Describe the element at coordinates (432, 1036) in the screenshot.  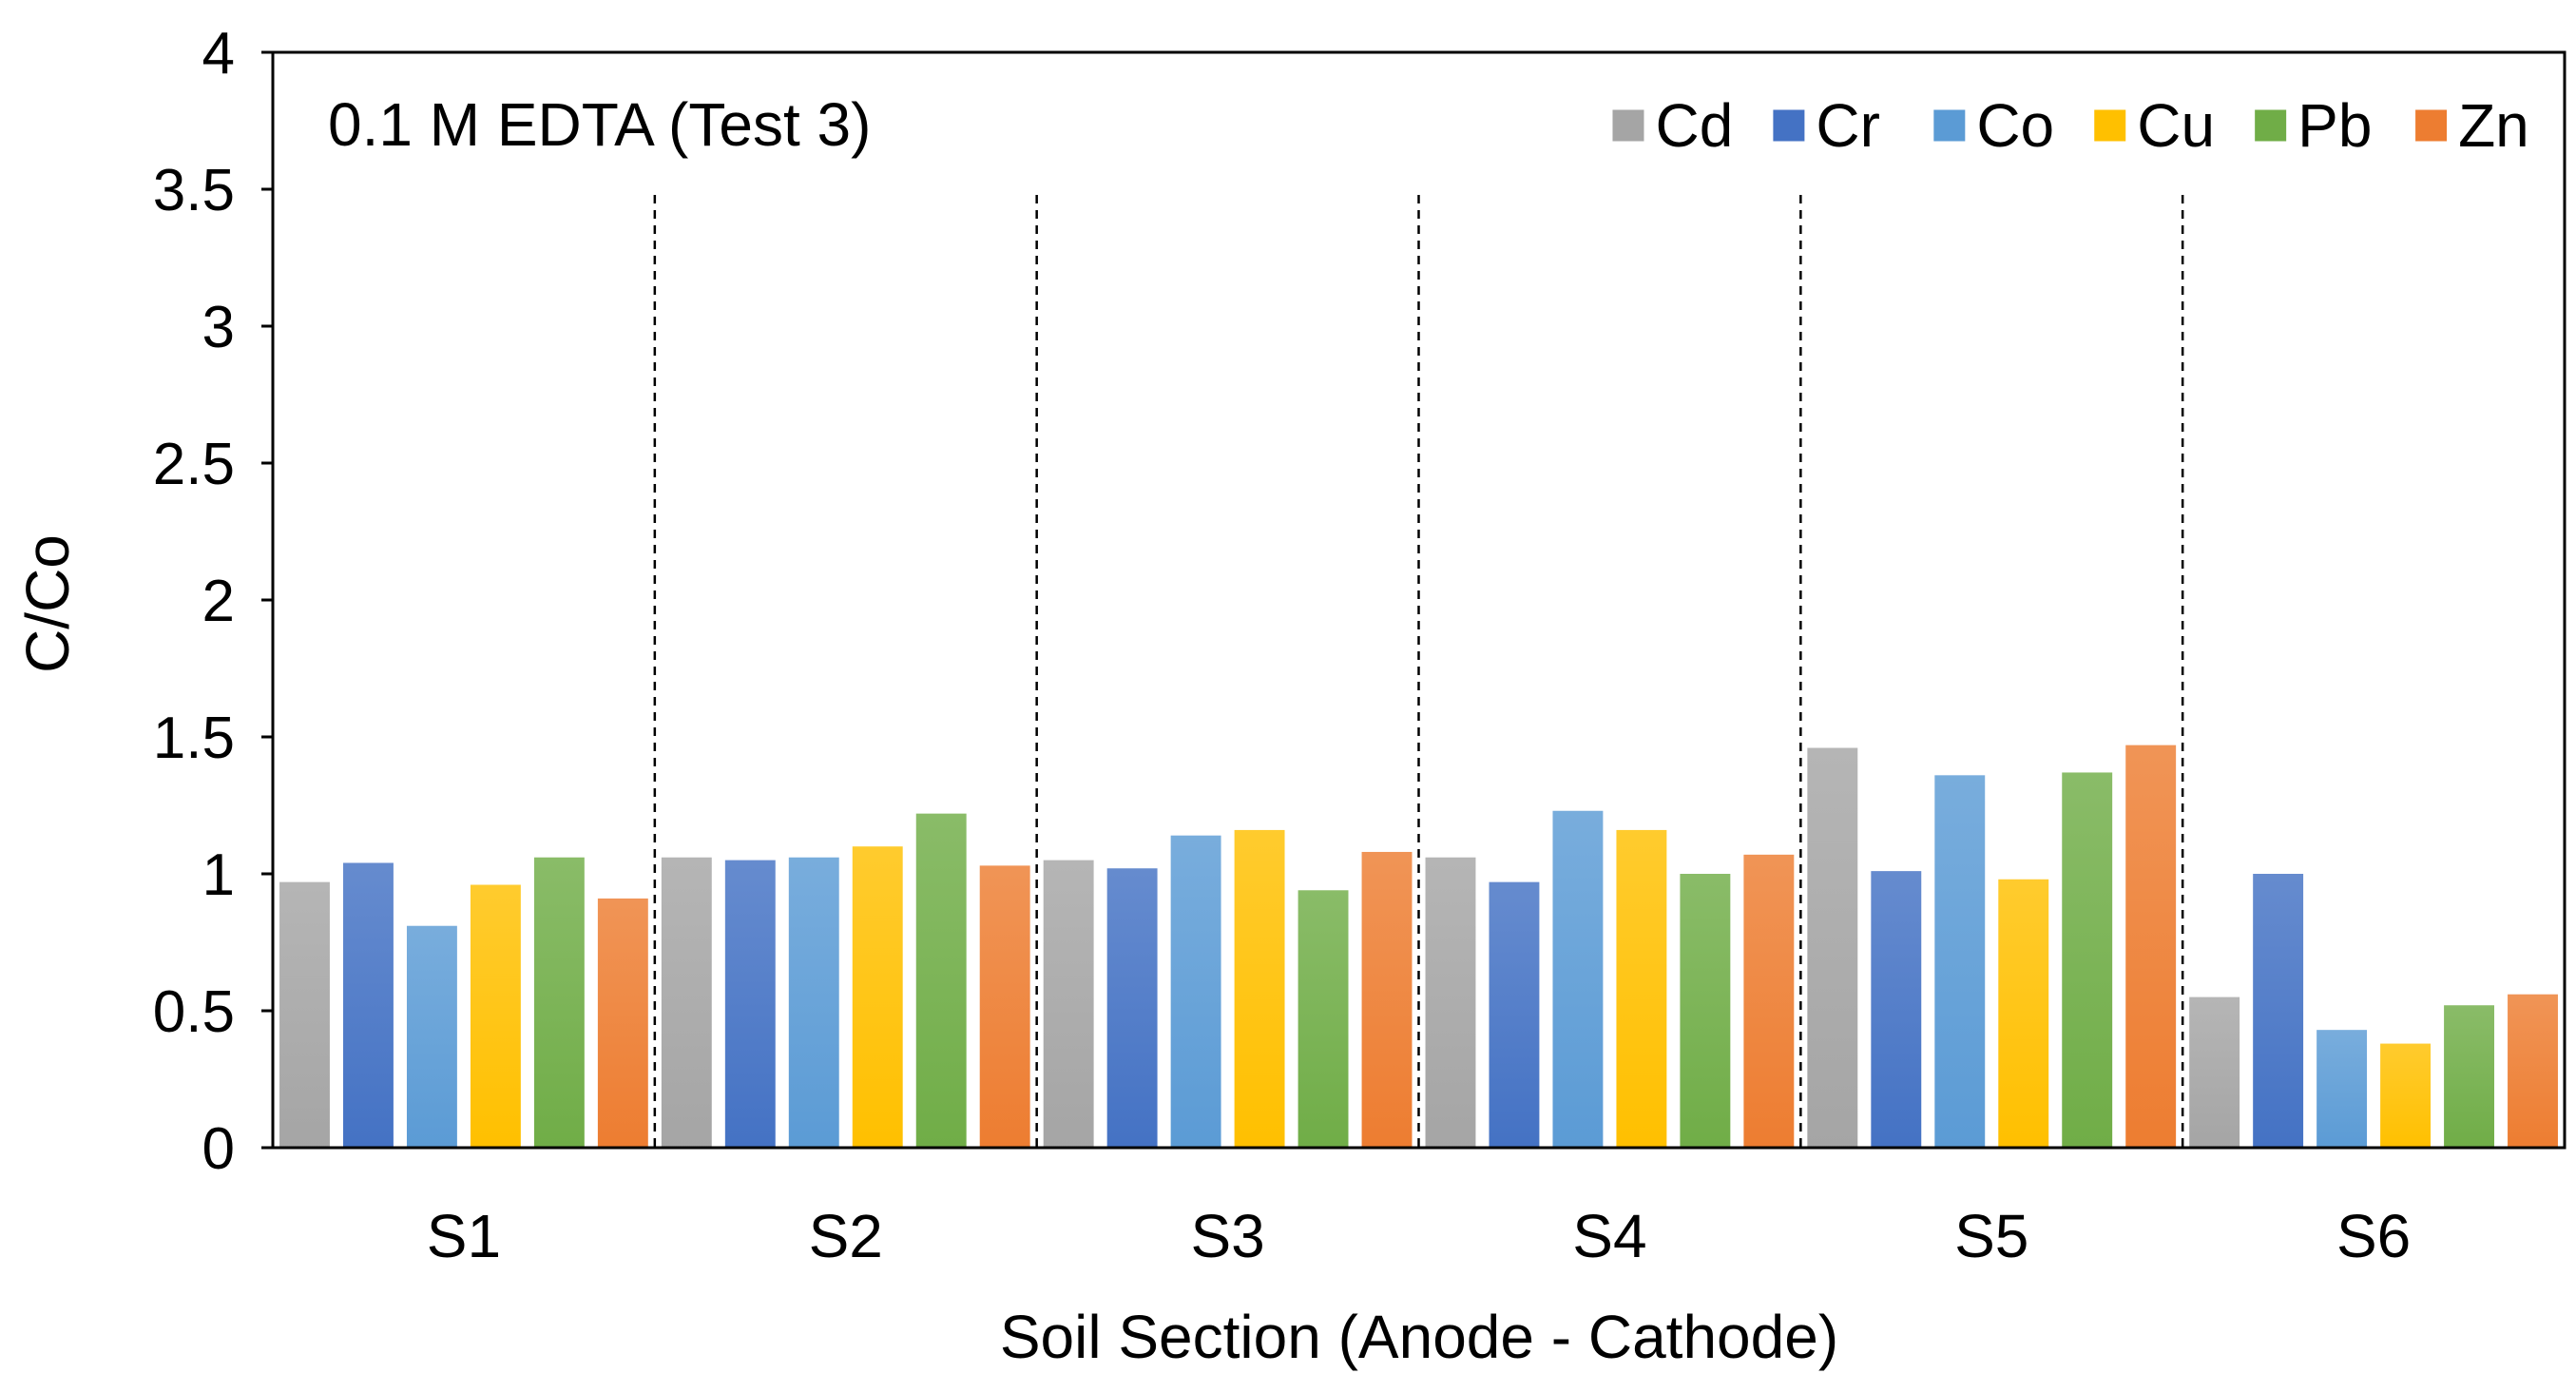
I see `bar-co-s1` at that location.